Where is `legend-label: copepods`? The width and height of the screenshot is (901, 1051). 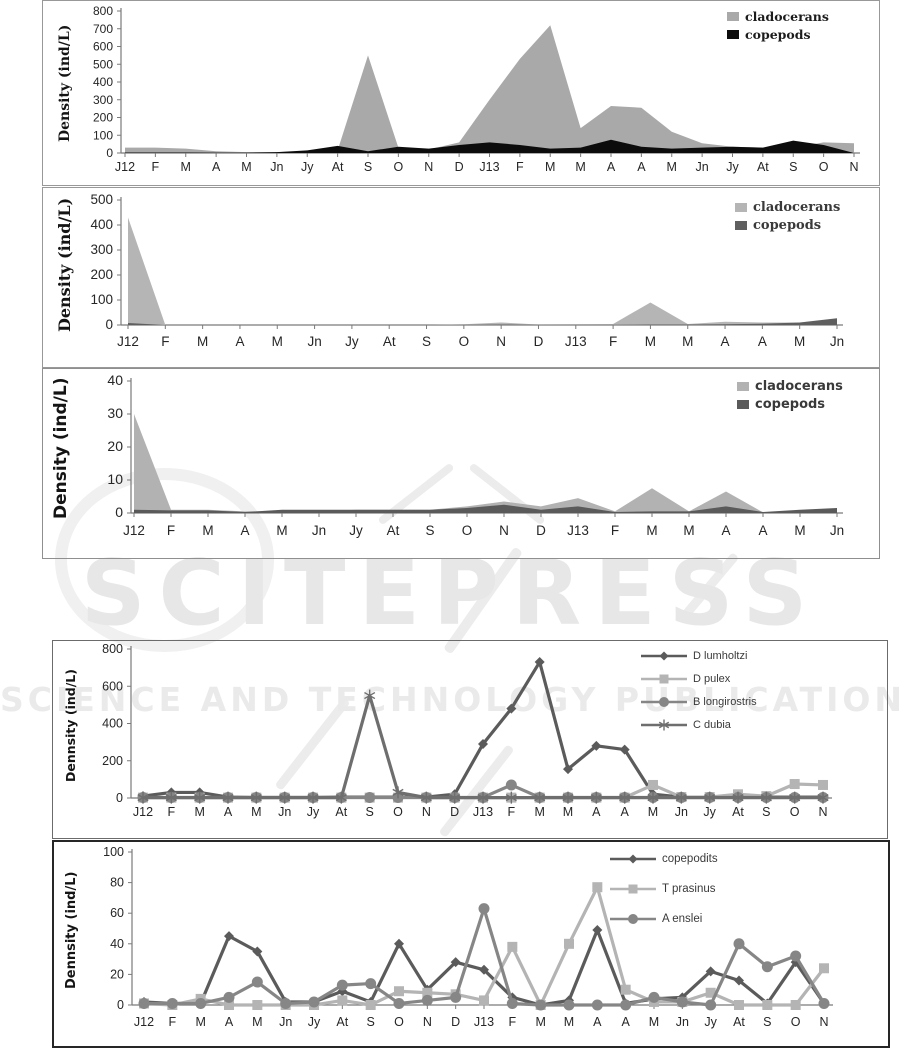 legend-label: copepods is located at coordinates (778, 34).